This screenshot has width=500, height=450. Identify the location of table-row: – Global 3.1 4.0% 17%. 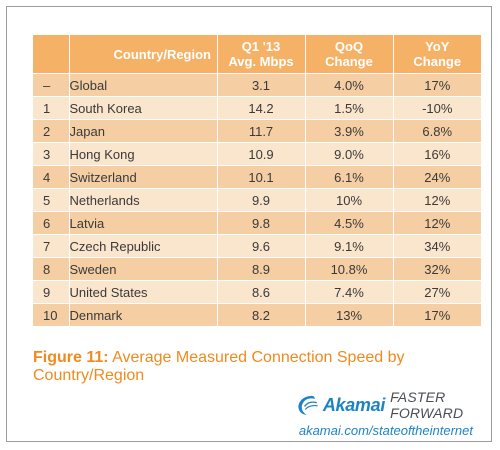
(257, 85).